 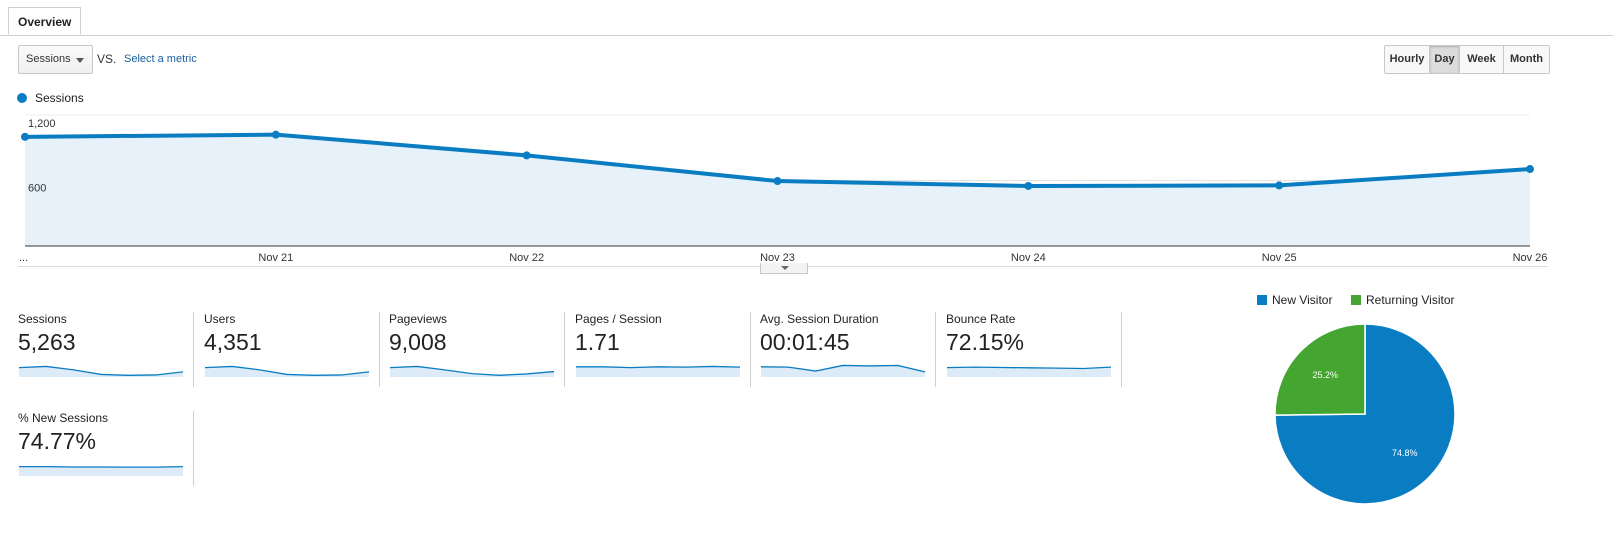 I want to click on metric-card: Bounce Rate 72.15%, so click(x=1034, y=349).